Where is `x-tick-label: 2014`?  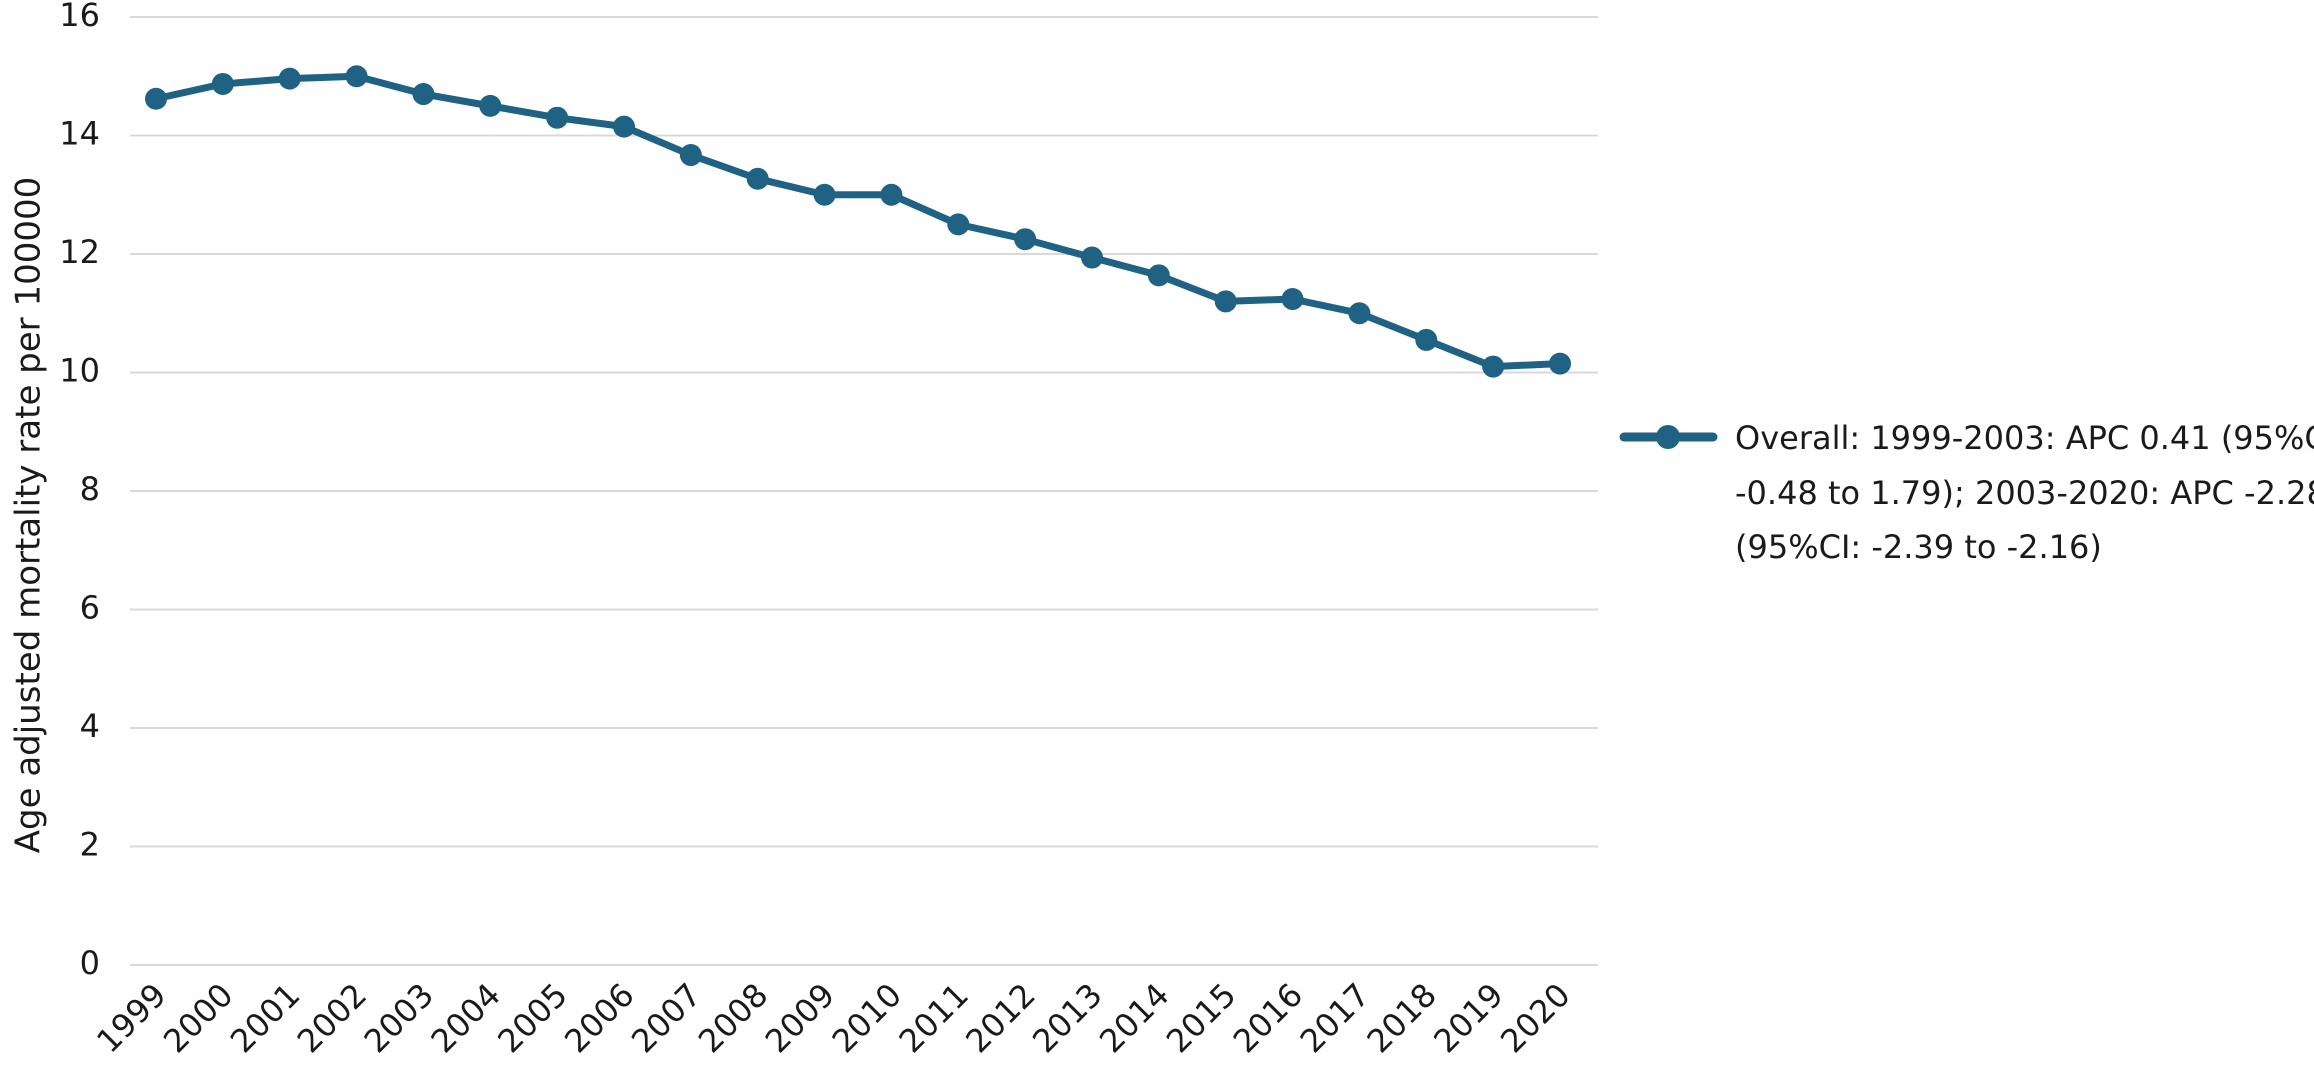 x-tick-label: 2014 is located at coordinates (1134, 1018).